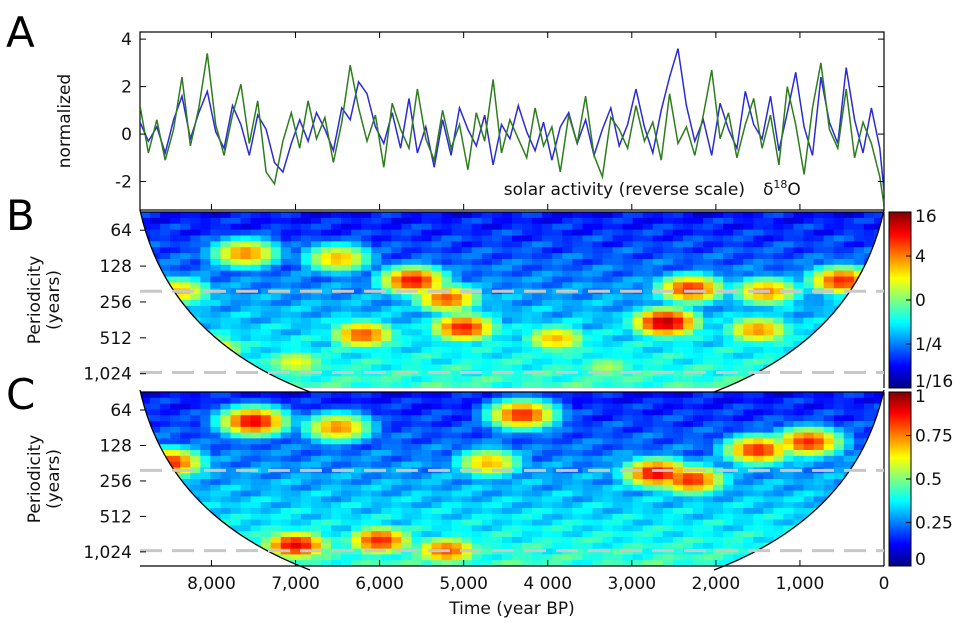 The height and width of the screenshot is (627, 971). Describe the element at coordinates (920, 257) in the screenshot. I see `colorbar-label-b-1: 4` at that location.